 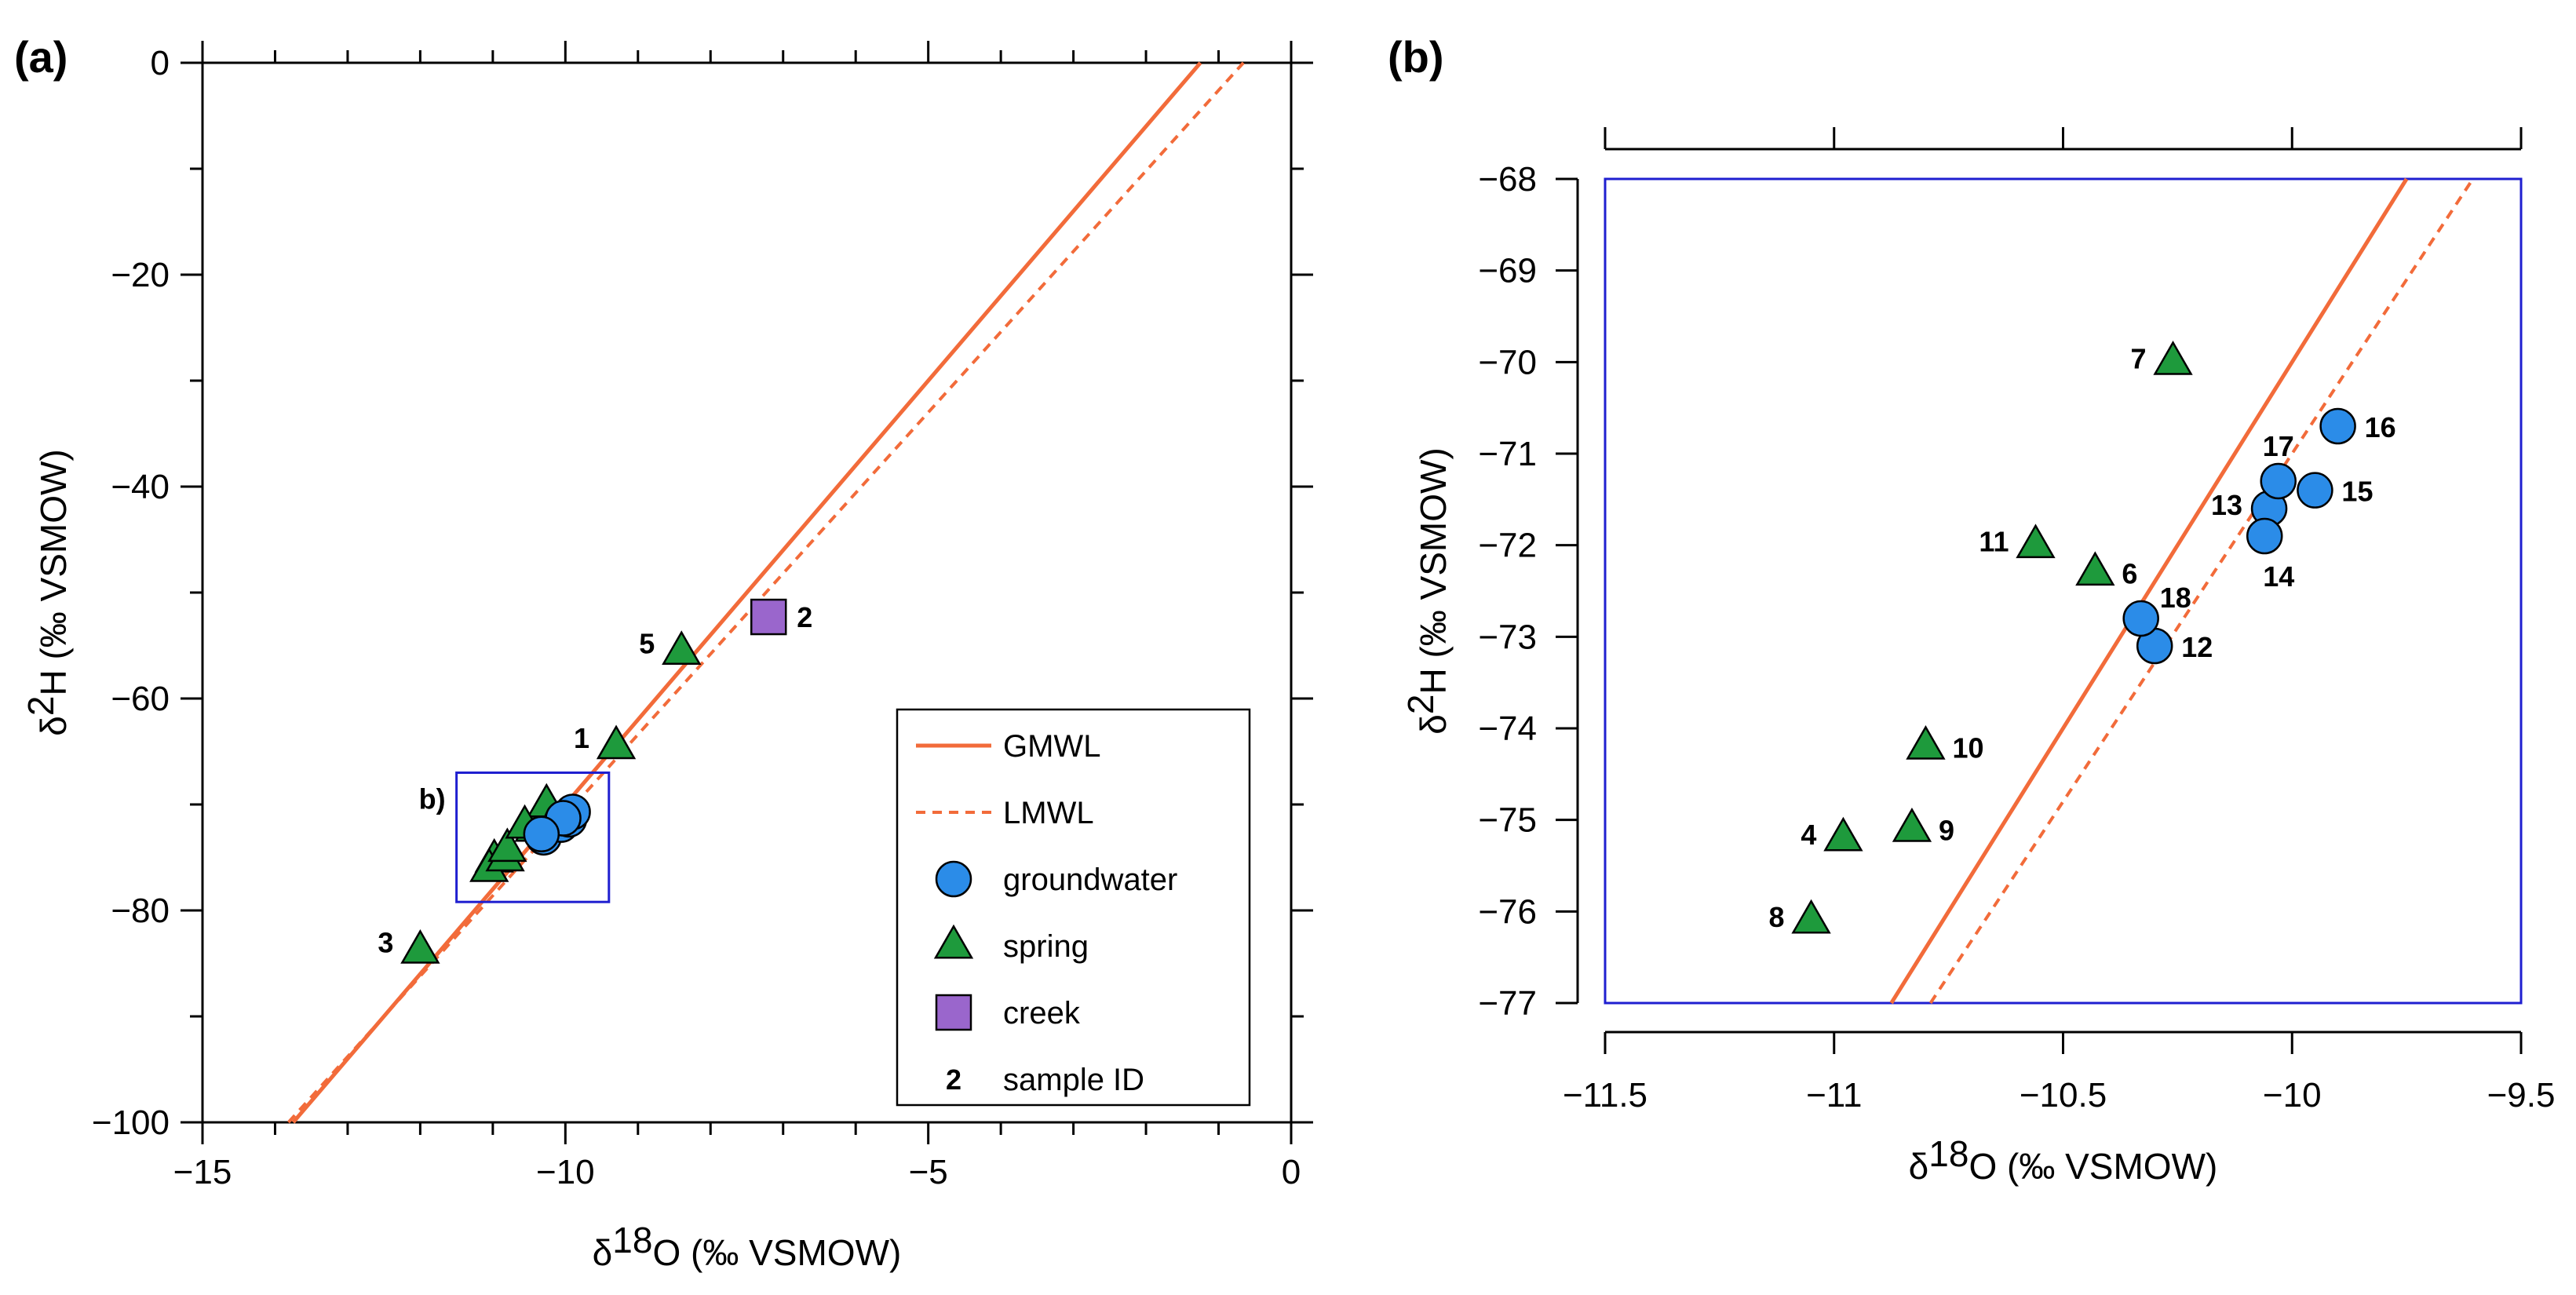 What do you see at coordinates (2357, 492) in the screenshot?
I see `sample-id-label: 15` at bounding box center [2357, 492].